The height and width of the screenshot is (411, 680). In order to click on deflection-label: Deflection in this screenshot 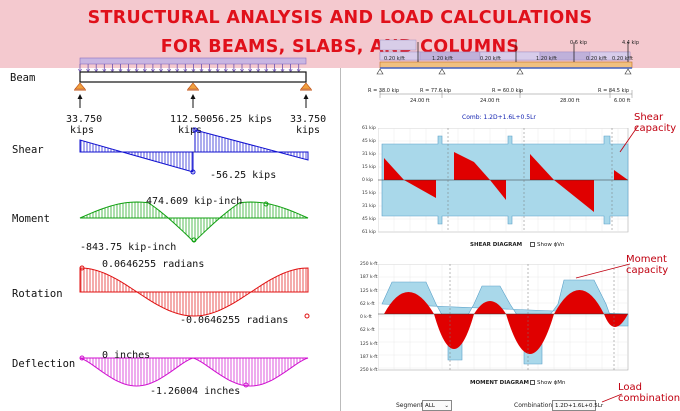, I will do `click(44, 364)`.